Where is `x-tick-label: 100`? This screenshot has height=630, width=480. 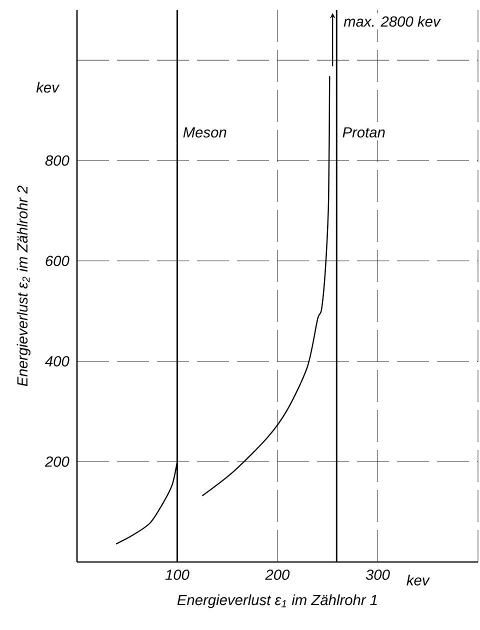 x-tick-label: 100 is located at coordinates (177, 575).